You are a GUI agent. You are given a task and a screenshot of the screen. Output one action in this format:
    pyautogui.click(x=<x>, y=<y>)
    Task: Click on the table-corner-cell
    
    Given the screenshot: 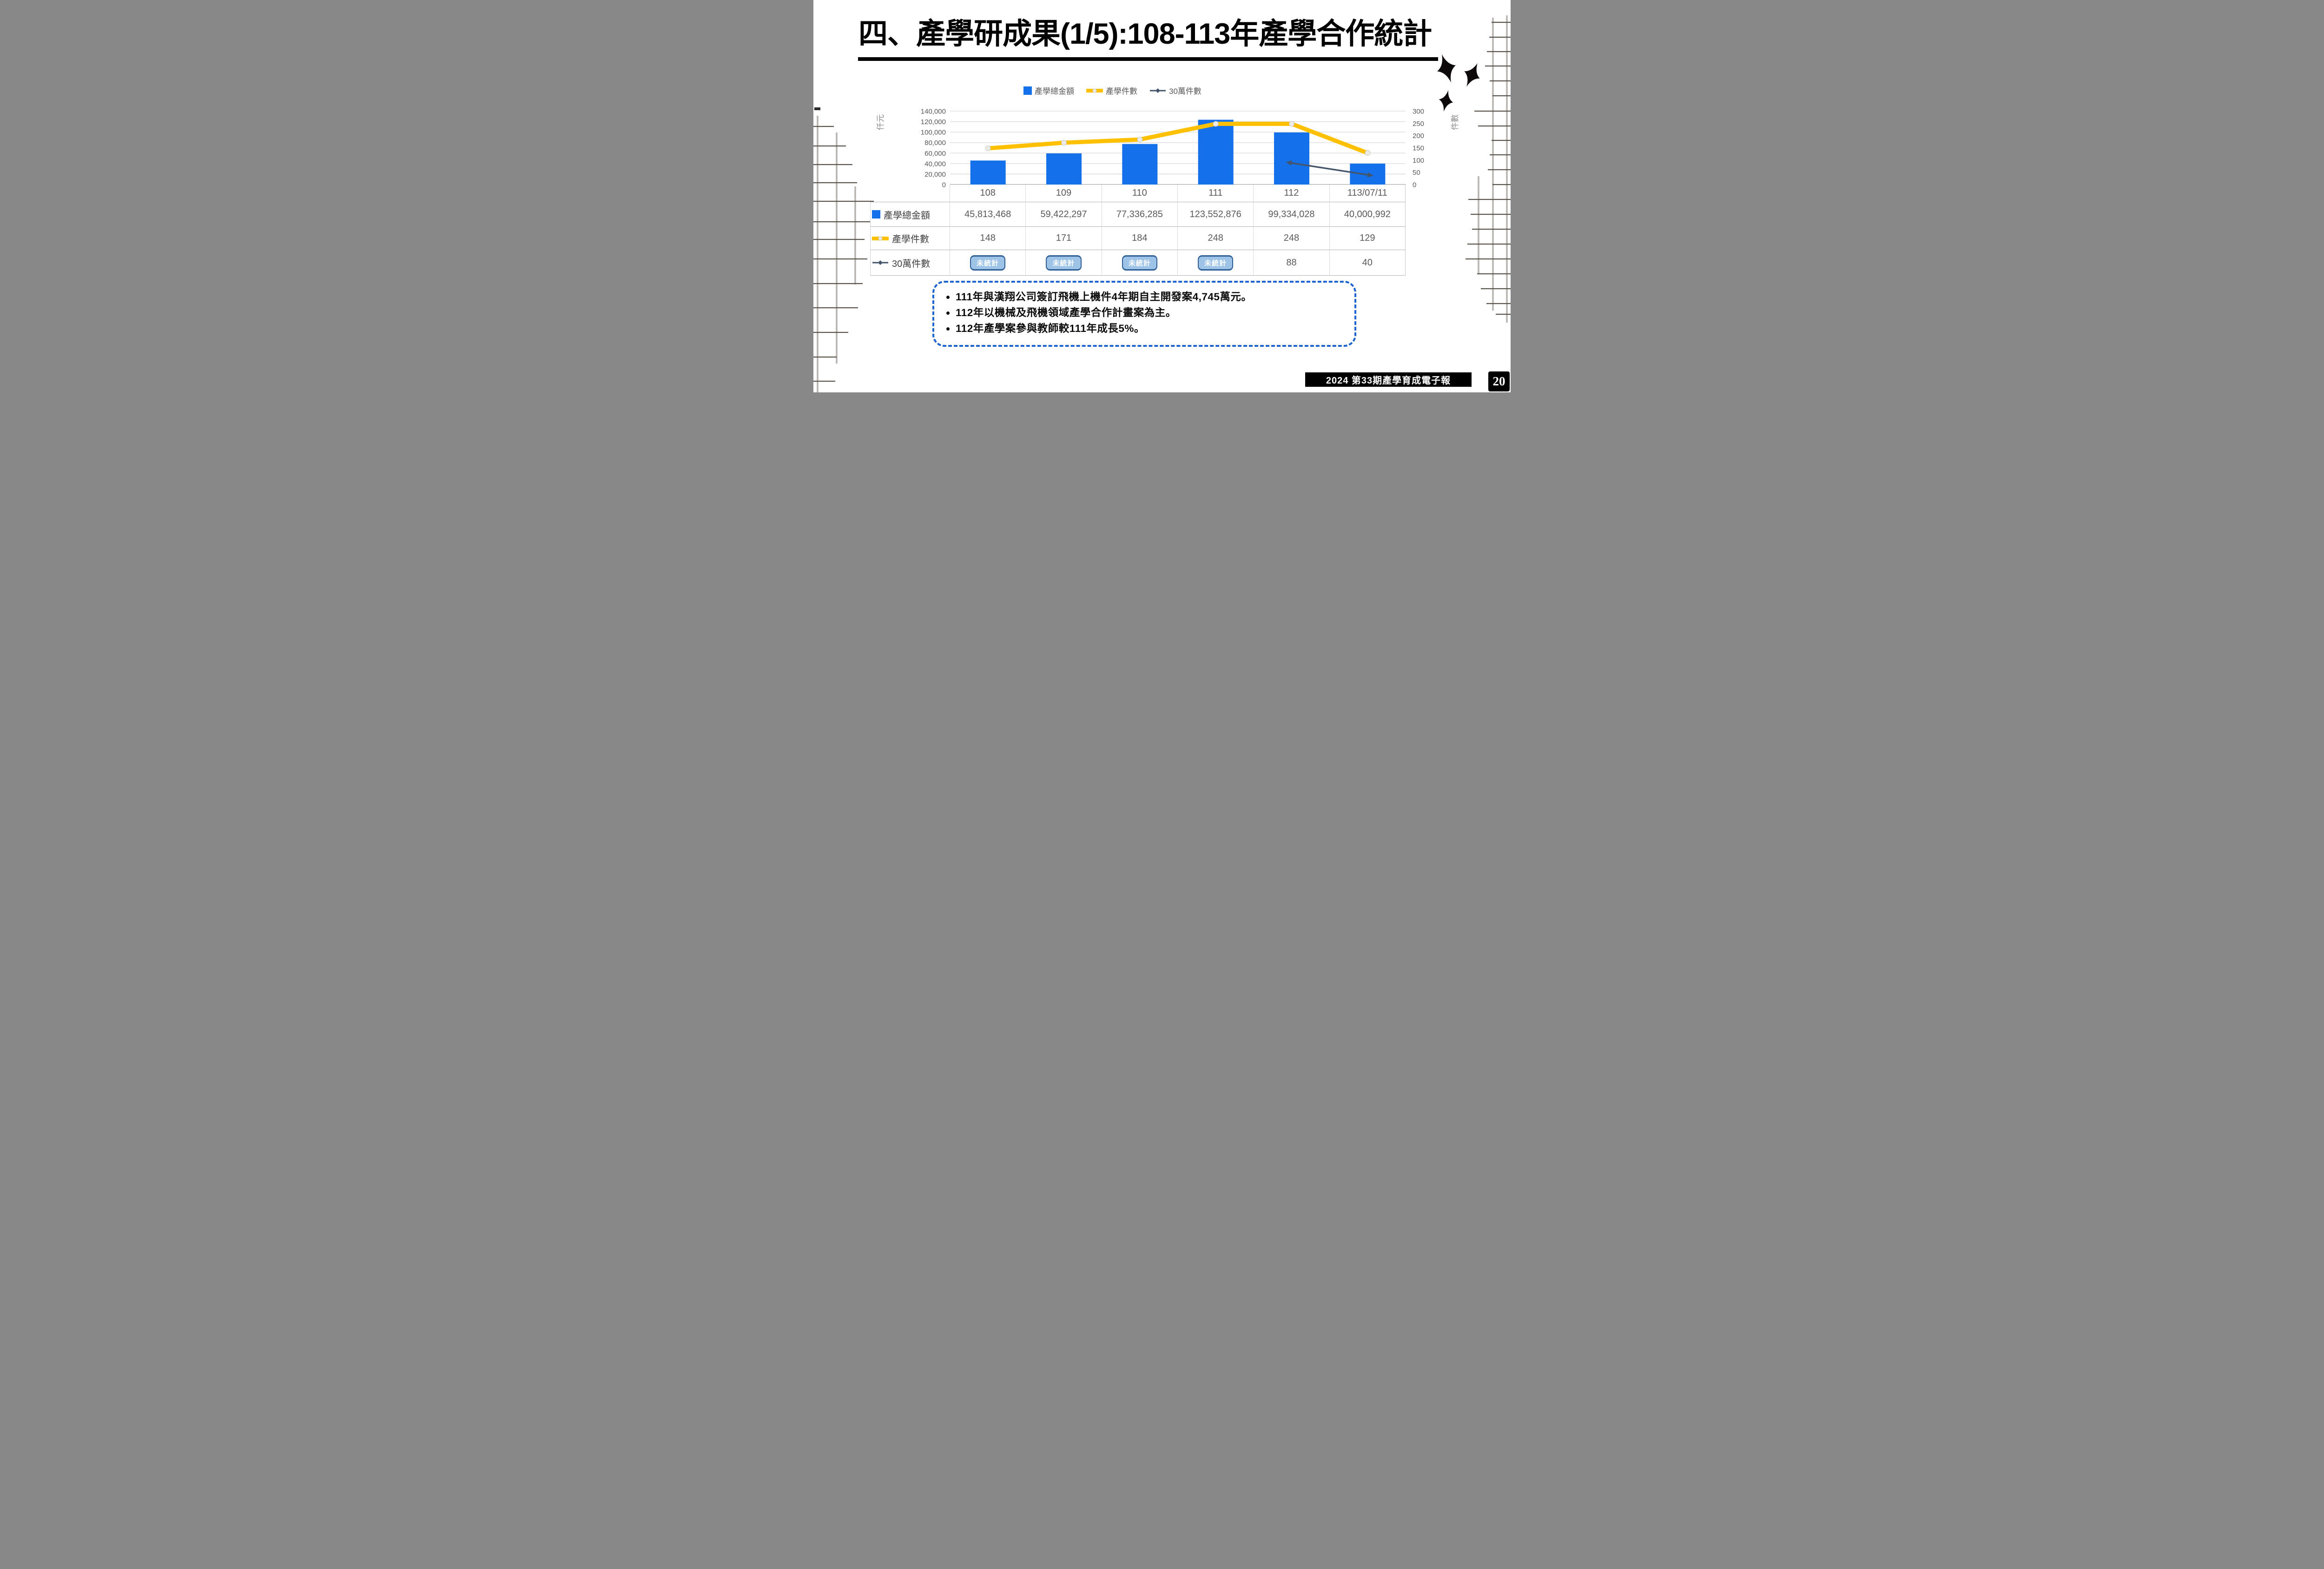 What is the action you would take?
    pyautogui.click(x=910, y=193)
    